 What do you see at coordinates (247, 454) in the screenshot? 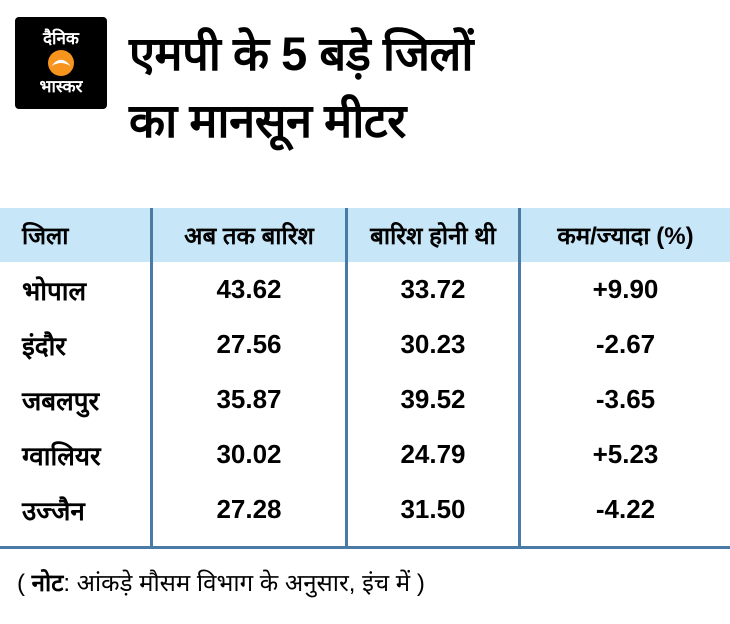
I see `rain-so-far-value: 30.02` at bounding box center [247, 454].